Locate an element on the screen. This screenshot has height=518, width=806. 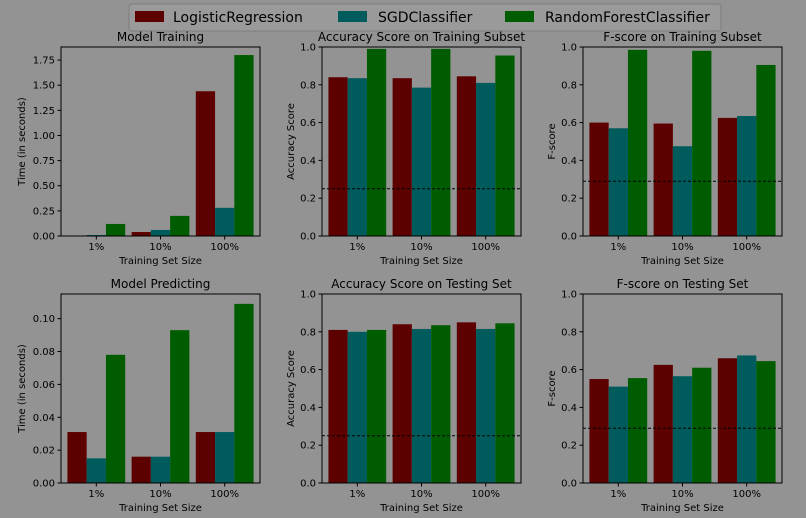
legend-label-RandomForestClassifier: RandomForestClassifier is located at coordinates (627, 18).